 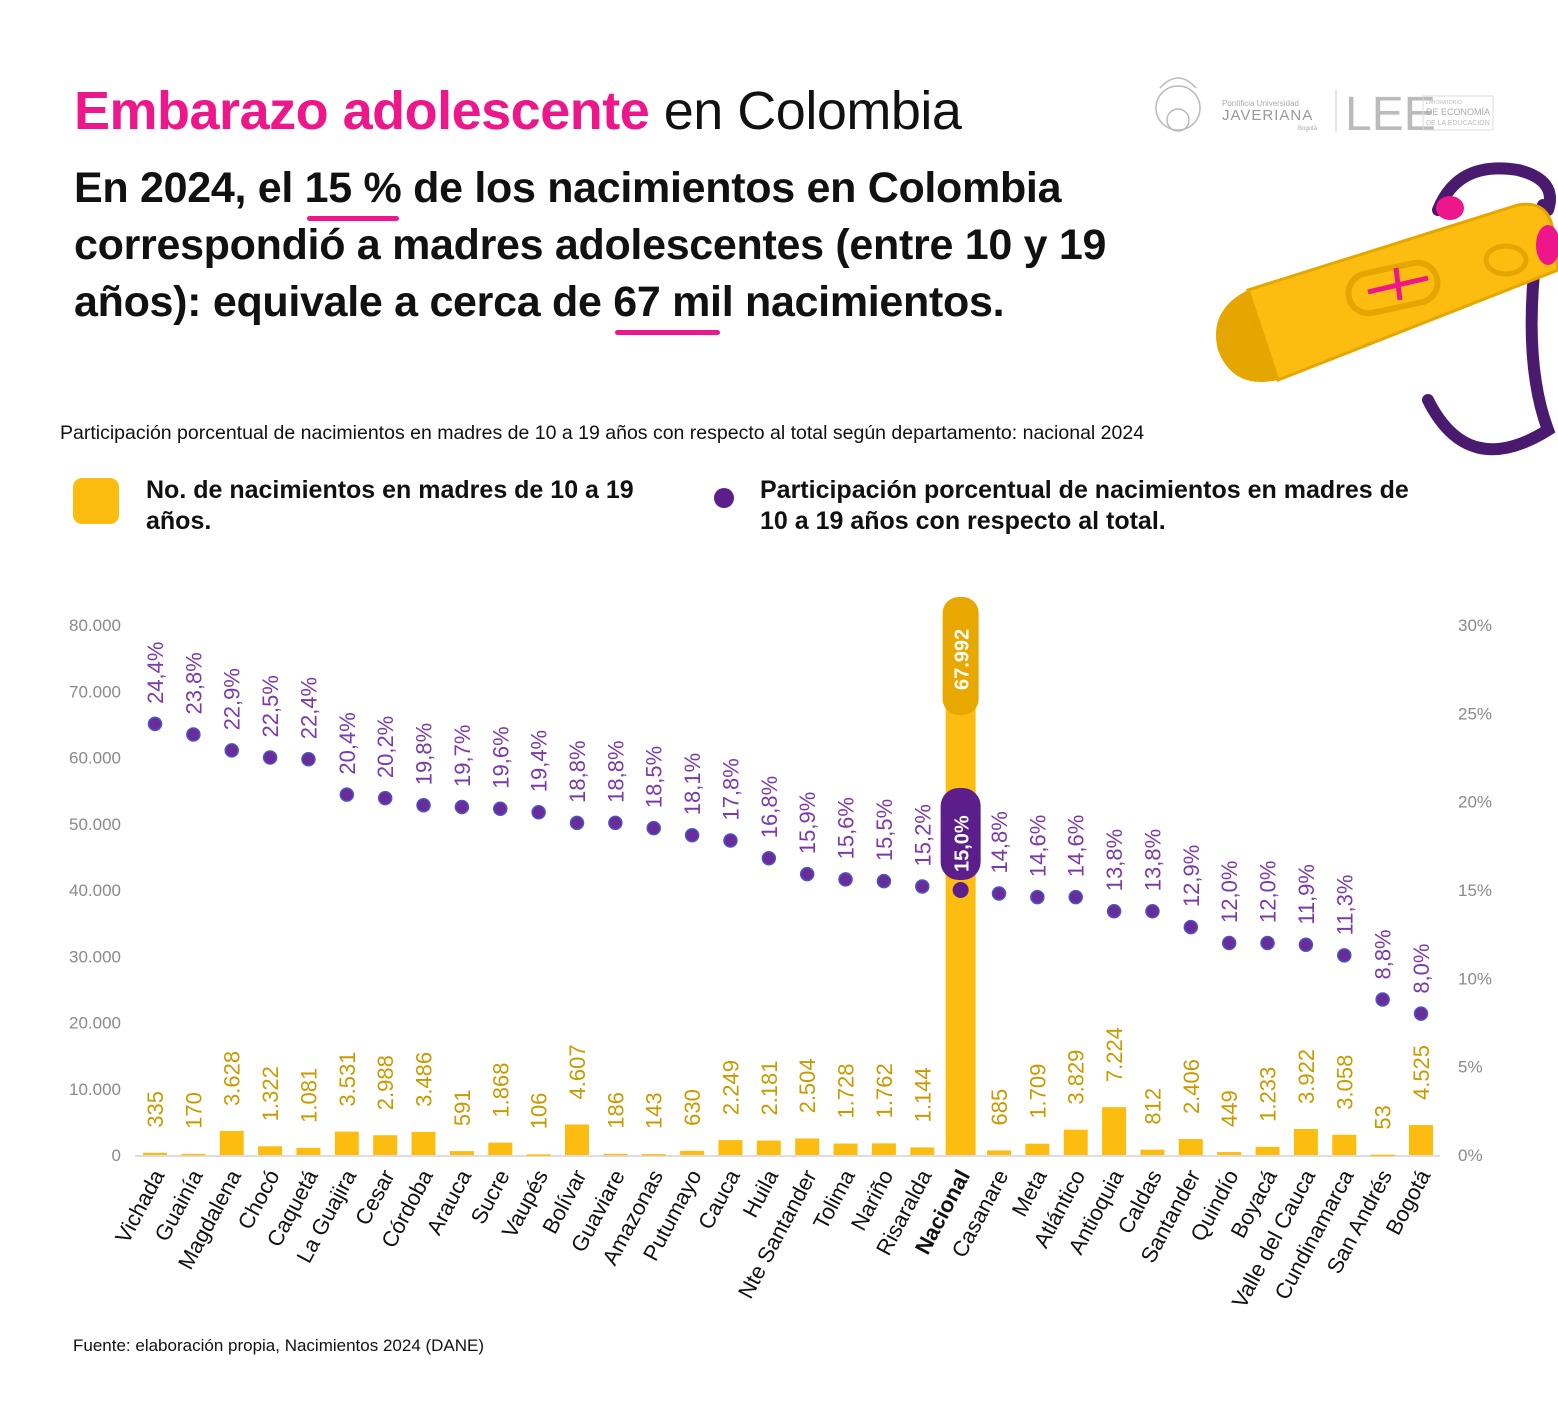 What do you see at coordinates (232, 699) in the screenshot?
I see `dot-value-label: 22,9%` at bounding box center [232, 699].